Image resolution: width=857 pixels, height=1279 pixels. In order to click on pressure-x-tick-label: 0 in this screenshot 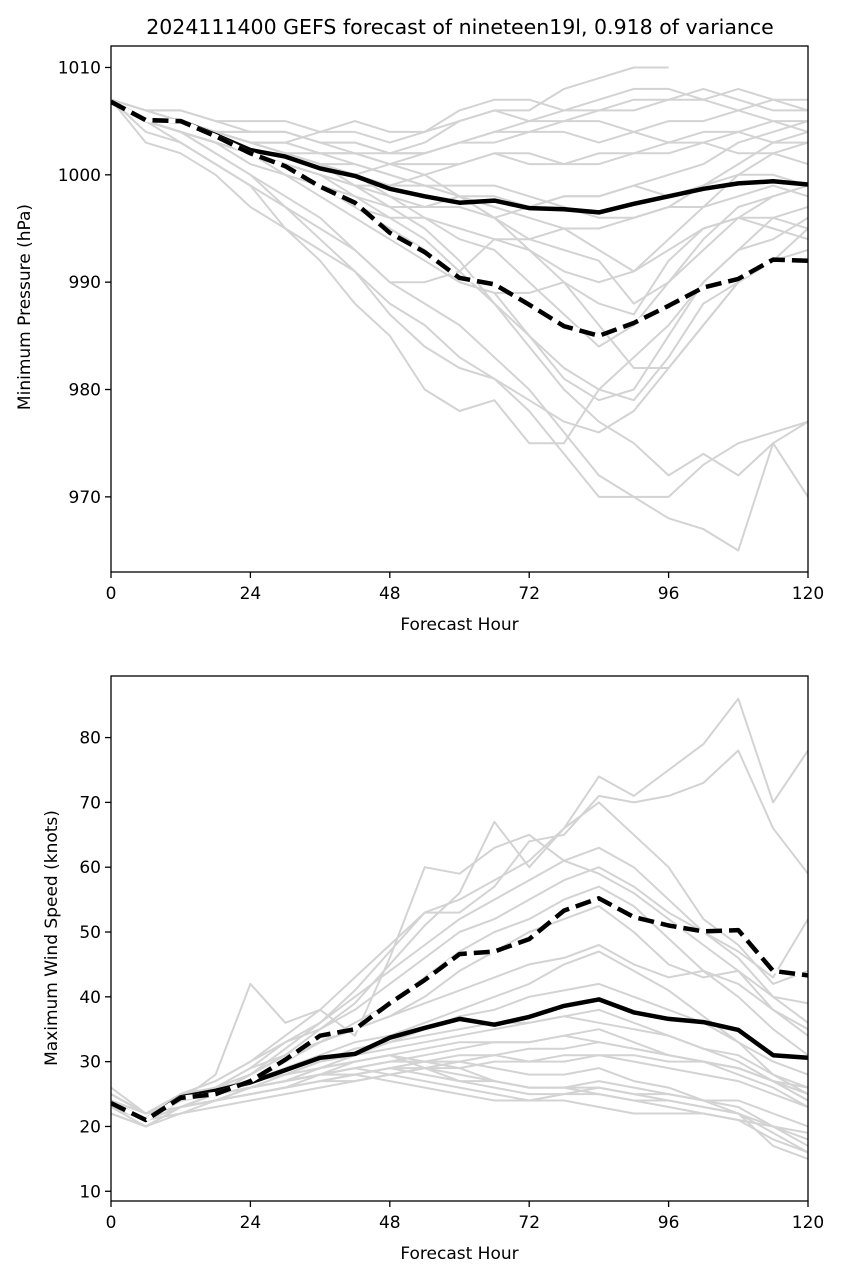, I will do `click(111, 594)`.